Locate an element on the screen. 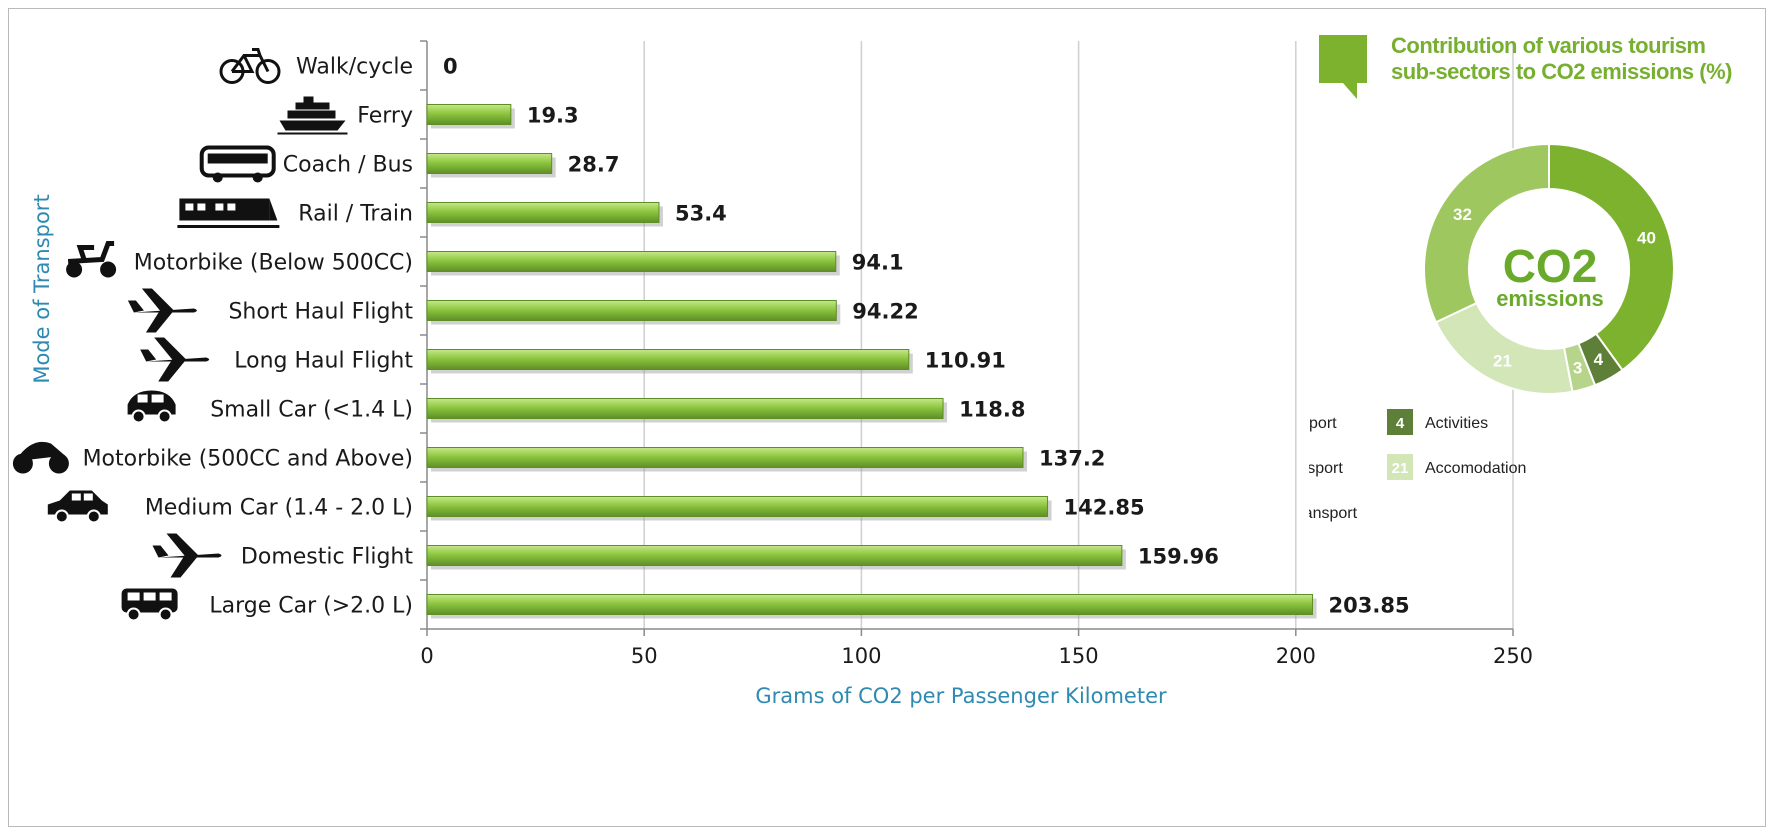  category-label: Motorbike (Below 500CC) is located at coordinates (273, 263).